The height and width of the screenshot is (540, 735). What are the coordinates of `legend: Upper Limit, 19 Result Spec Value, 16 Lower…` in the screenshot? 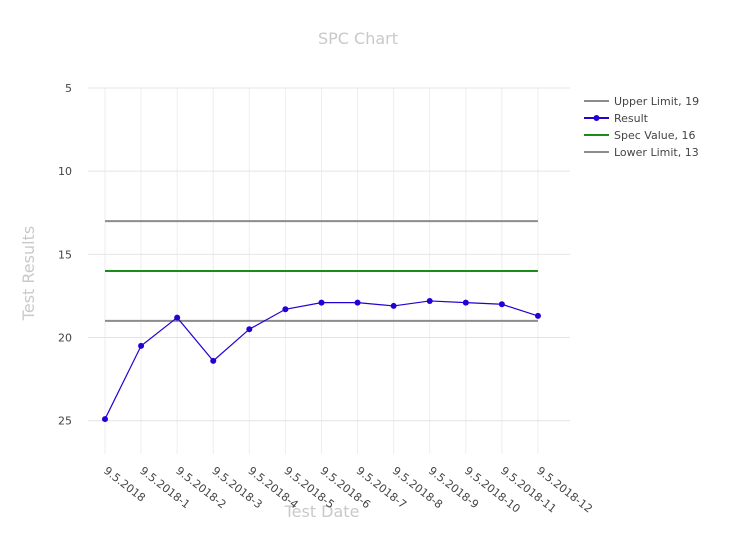 It's located at (641, 127).